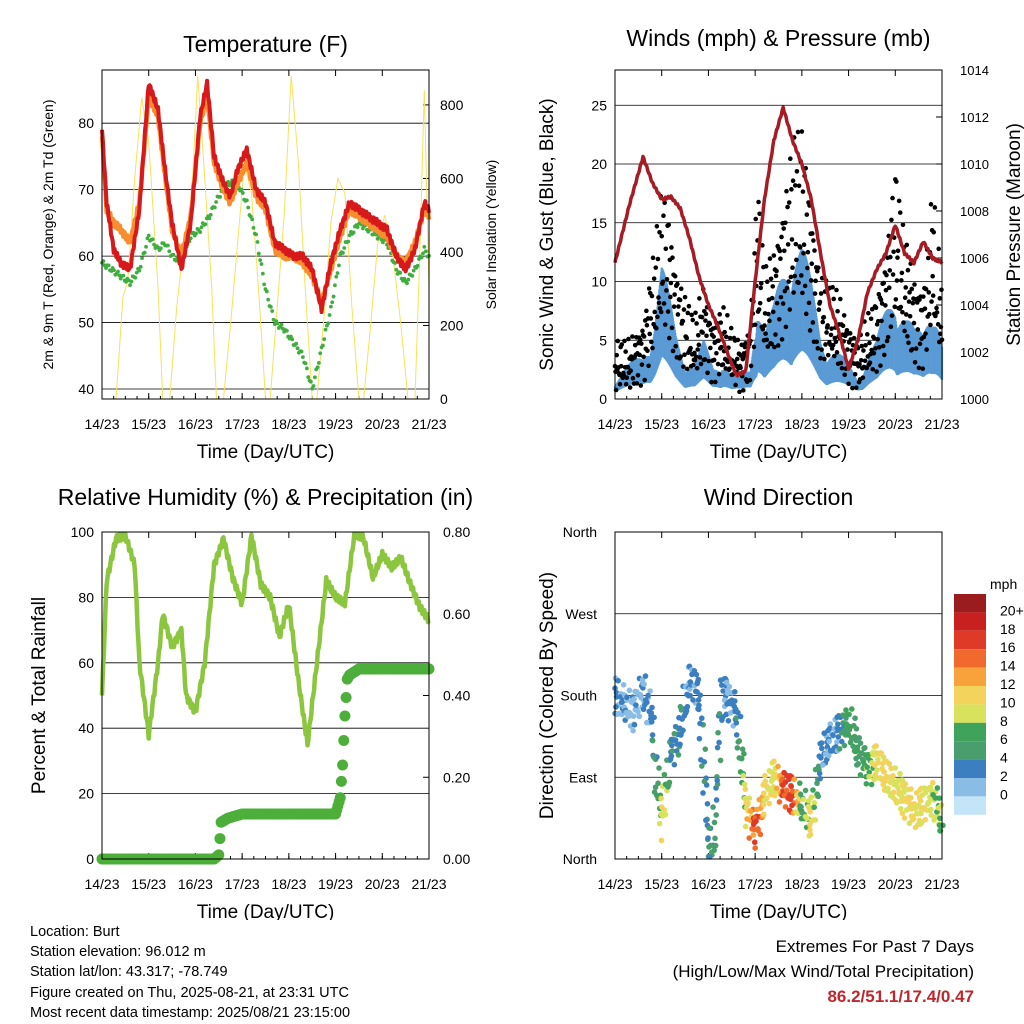 The width and height of the screenshot is (1024, 1024). I want to click on x-tick-label: 20/23, so click(895, 424).